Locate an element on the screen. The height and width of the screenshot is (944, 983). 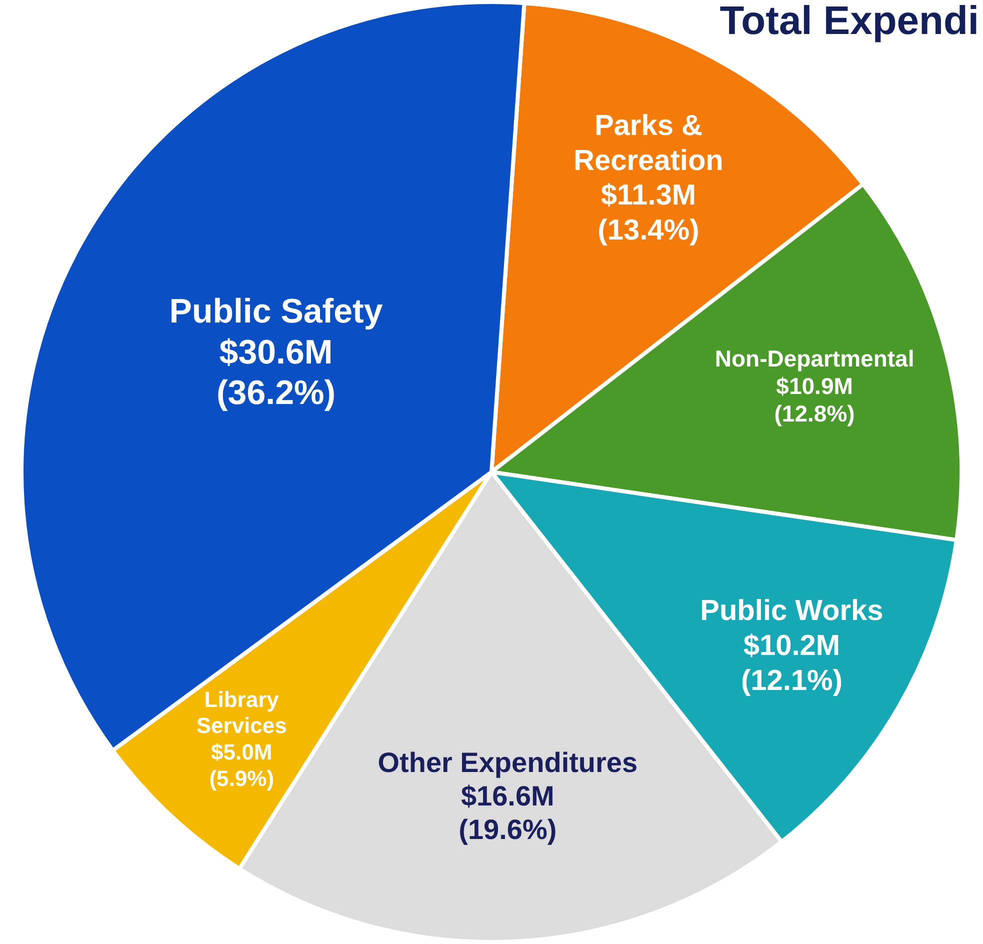
data-label: $30.6M (36.2%) is located at coordinates (276, 372).